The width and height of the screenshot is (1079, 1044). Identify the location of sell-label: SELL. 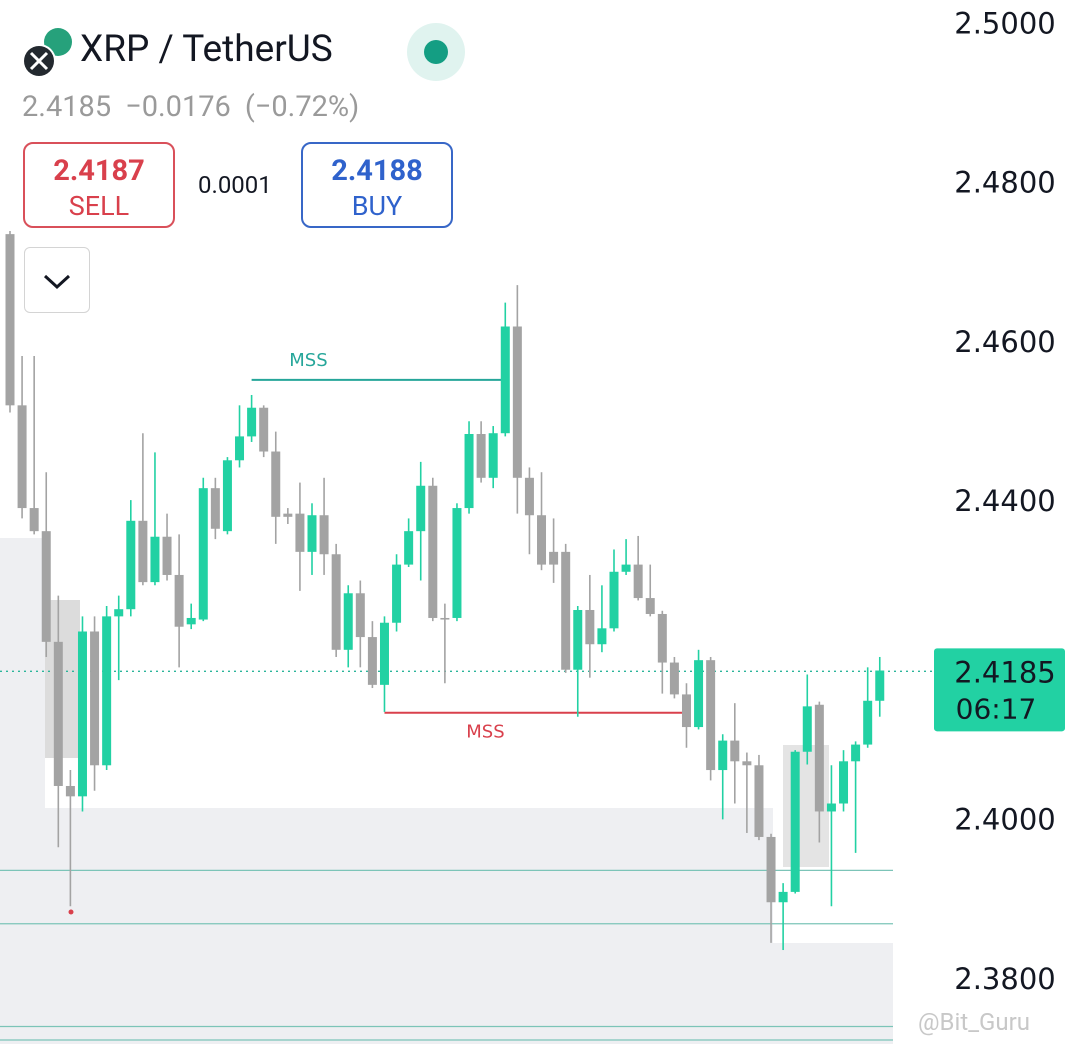
(99, 206).